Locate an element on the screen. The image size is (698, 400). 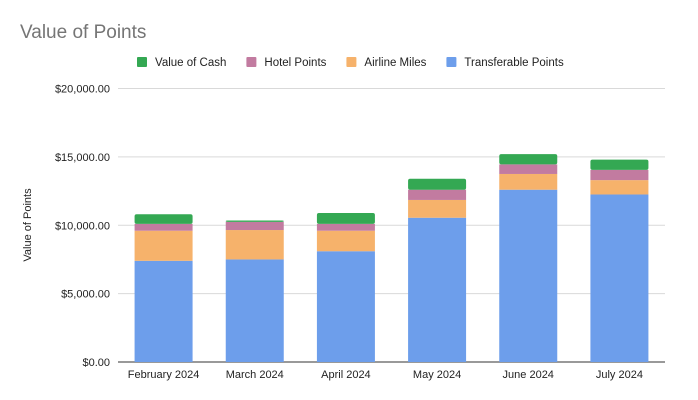
y-tick-label: $5,000.00 is located at coordinates (85, 295).